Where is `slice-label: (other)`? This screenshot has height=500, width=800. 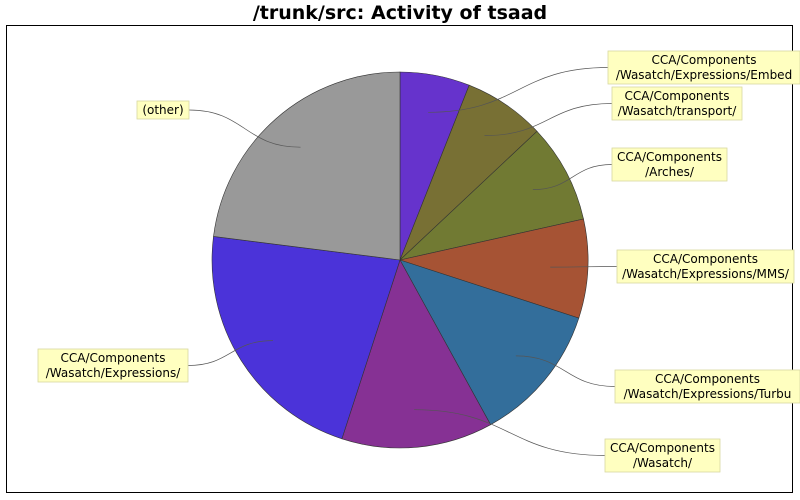
slice-label: (other) is located at coordinates (162, 110).